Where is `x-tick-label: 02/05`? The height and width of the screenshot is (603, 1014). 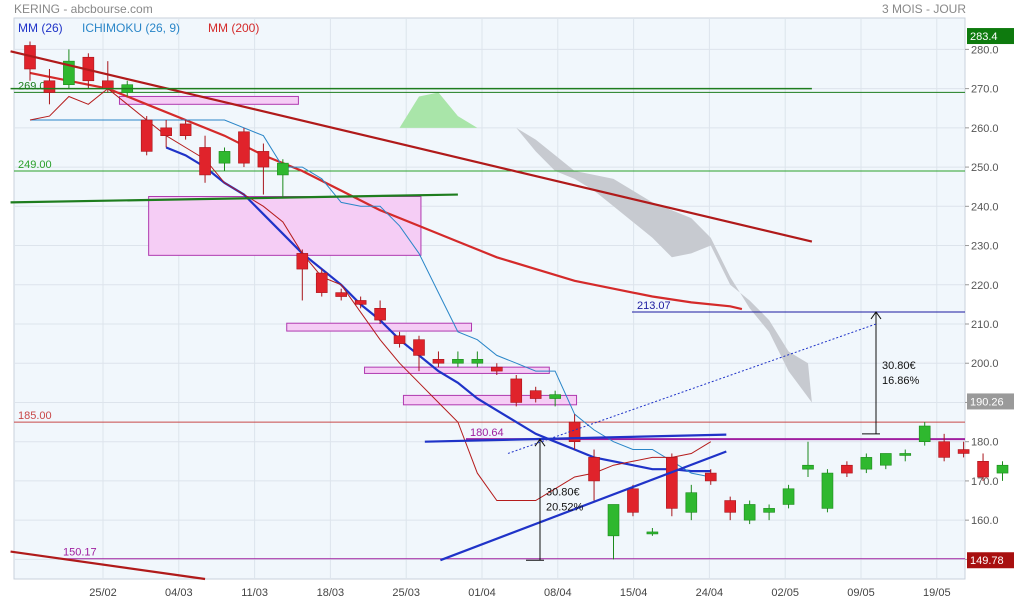
x-tick-label: 02/05 is located at coordinates (785, 593).